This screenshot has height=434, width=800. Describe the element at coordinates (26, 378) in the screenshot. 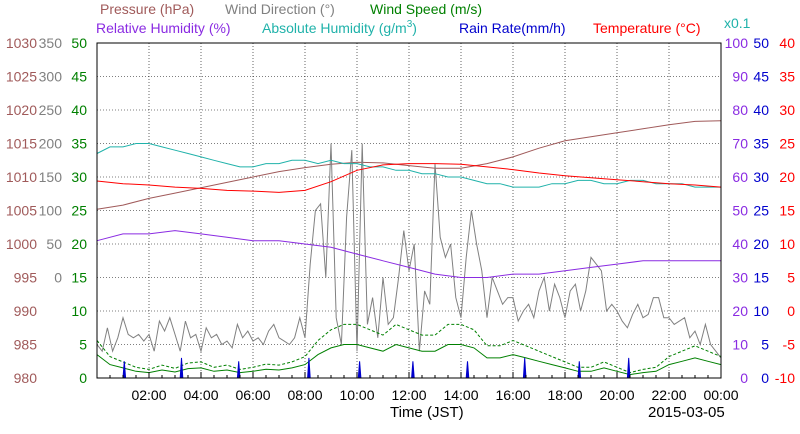

I see `y-tick-pressure: 980` at that location.